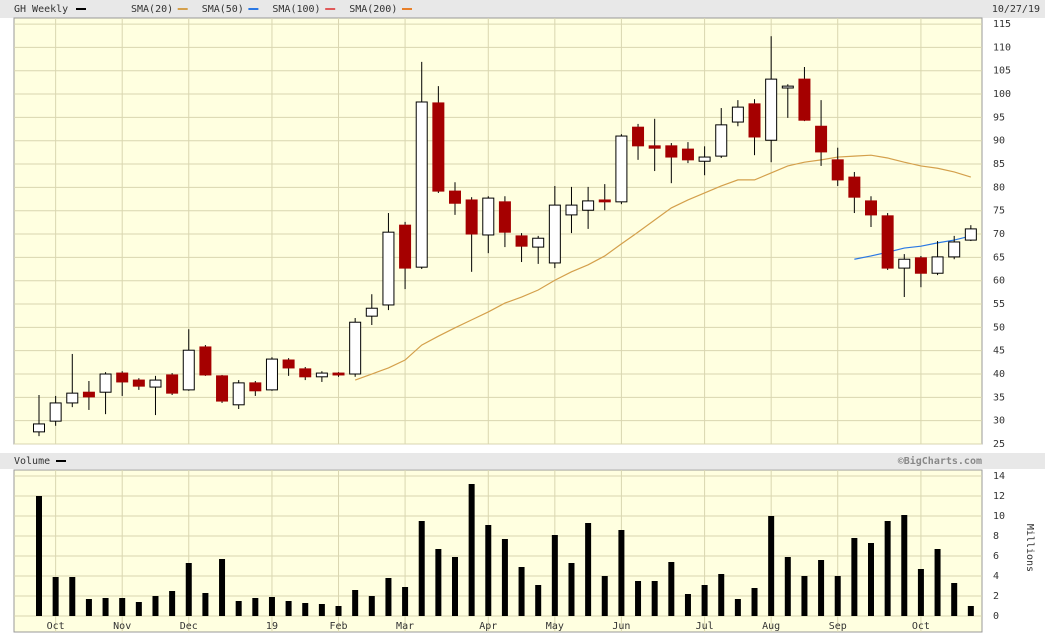 This screenshot has width=1045, height=635. What do you see at coordinates (999, 496) in the screenshot?
I see `y-tick-label: 12` at bounding box center [999, 496].